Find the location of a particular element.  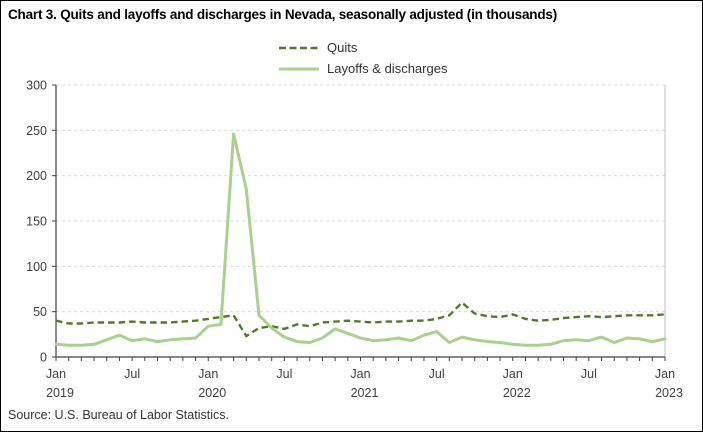

legend-label-layoffs: Layoffs & discharges is located at coordinates (387, 68).